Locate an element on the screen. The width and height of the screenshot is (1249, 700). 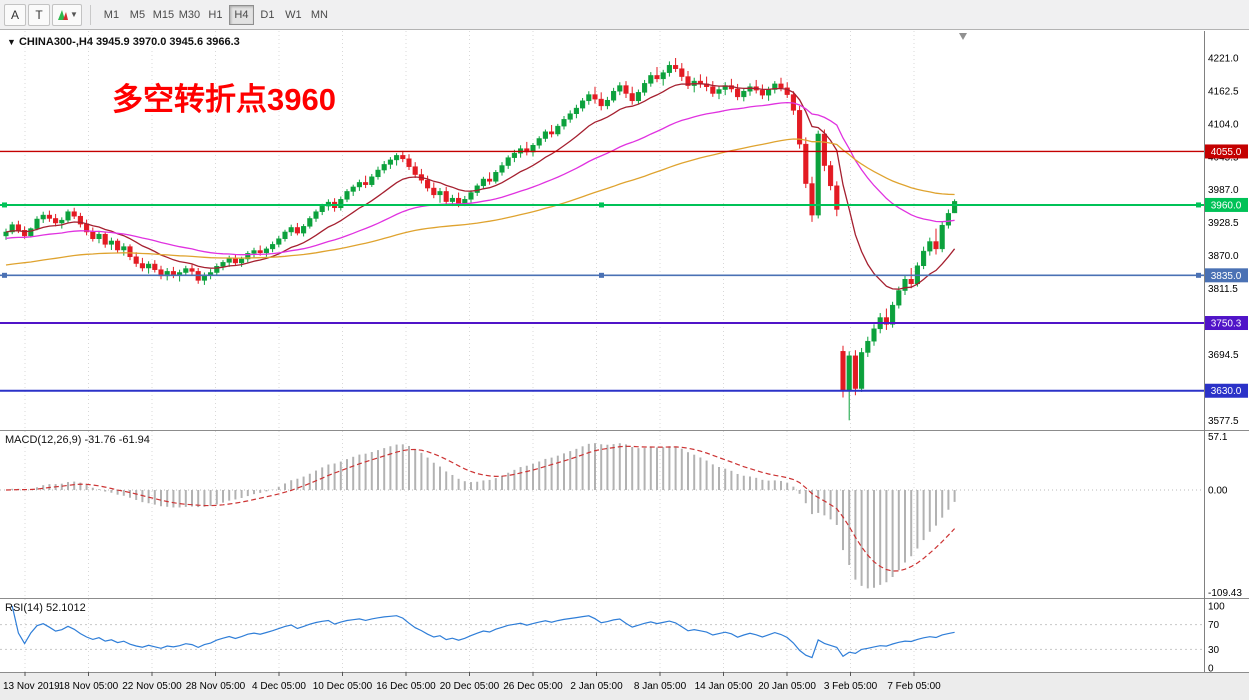
svg-text: 16 Dec 05:00 is located at coordinates (406, 686).